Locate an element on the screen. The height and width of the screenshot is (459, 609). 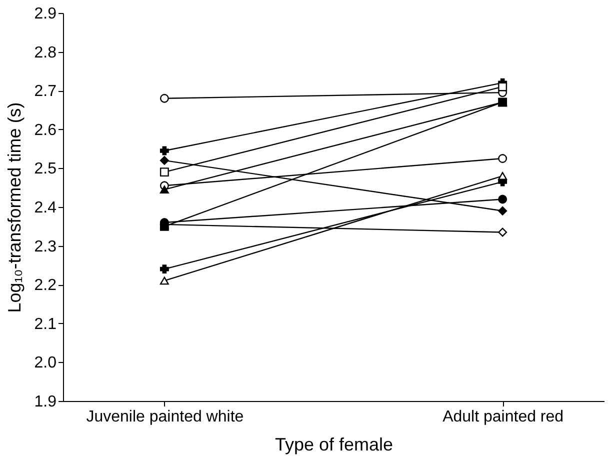
y-tick-label: 2.8 is located at coordinates (45, 53).